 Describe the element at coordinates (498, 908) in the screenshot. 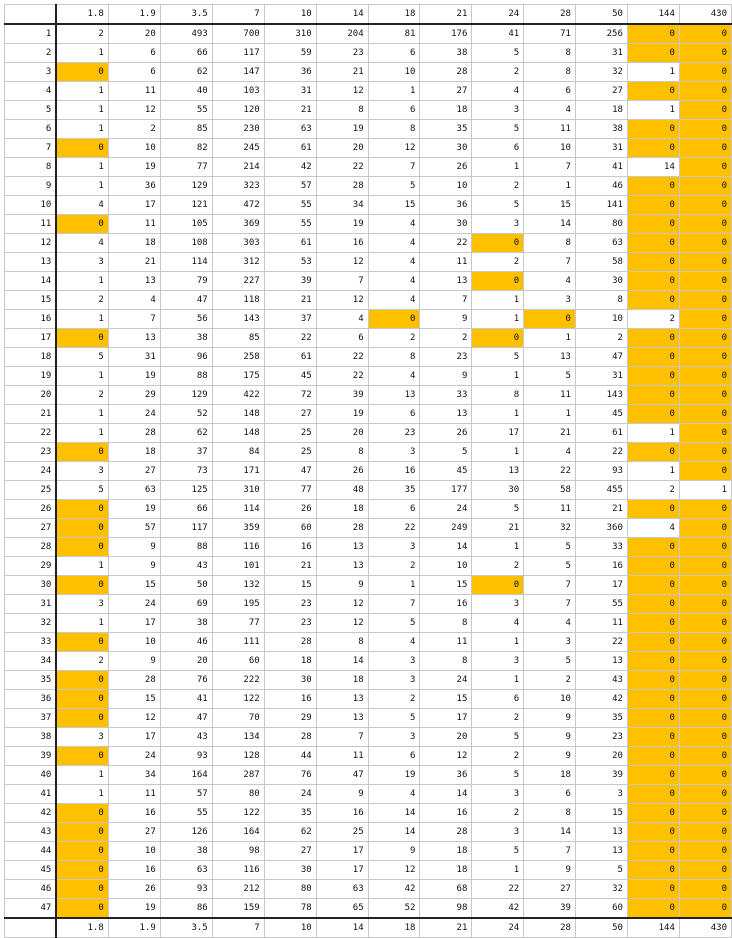

I see `data-cell: 42` at that location.